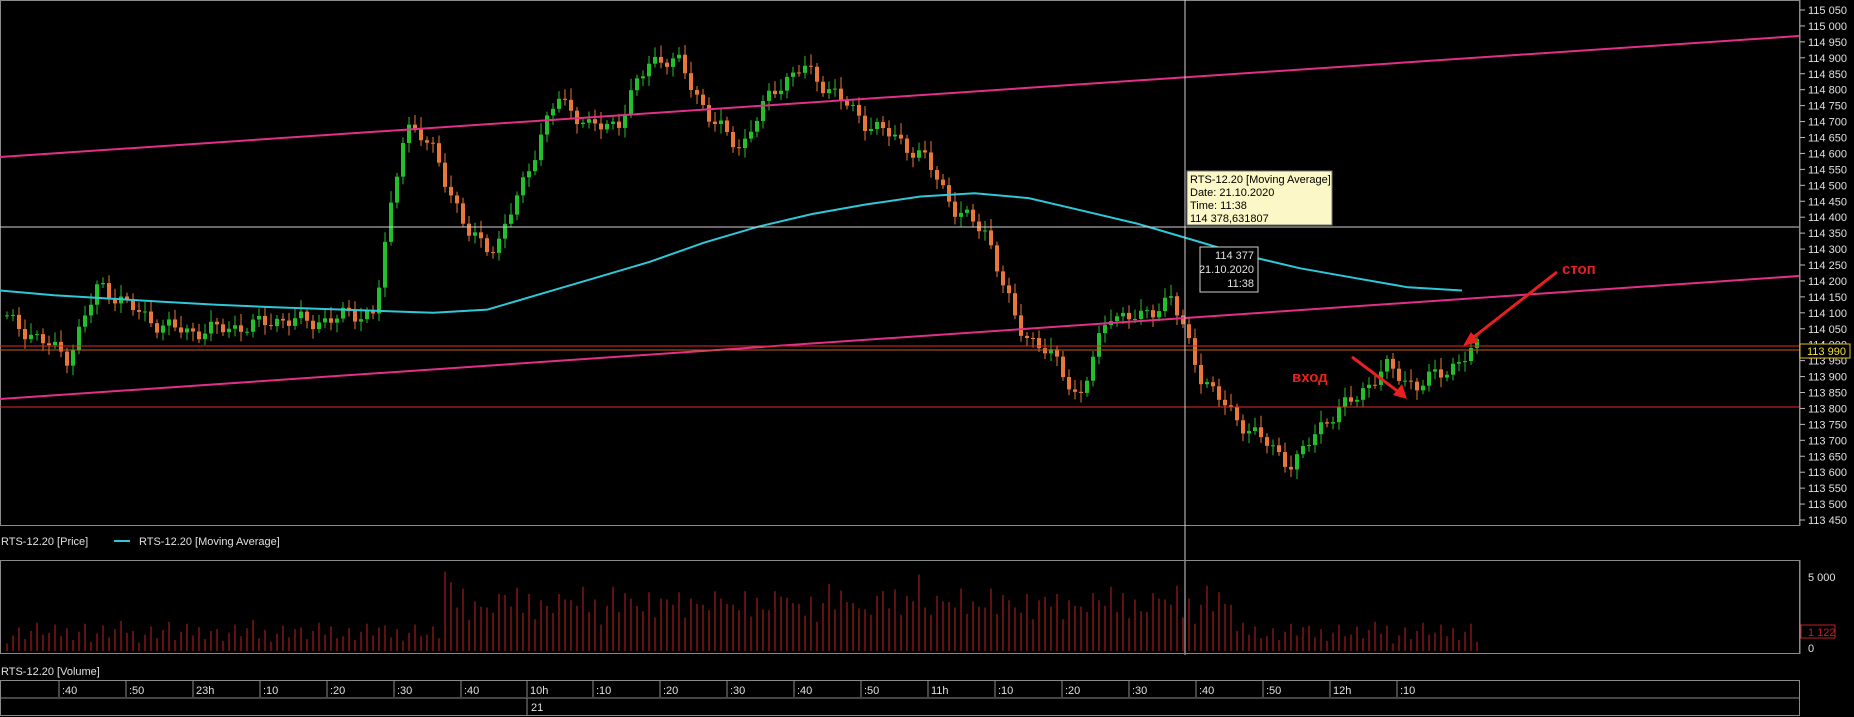  Describe the element at coordinates (1827, 457) in the screenshot. I see `price-tick-label: 113 650` at that location.